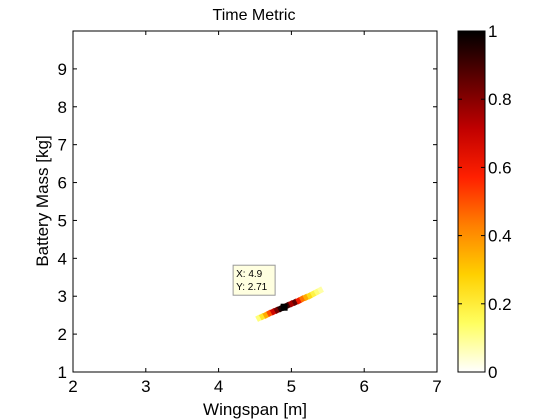 Image resolution: width=560 pixels, height=420 pixels. I want to click on data-tip-x: X: 4.9, so click(249, 274).